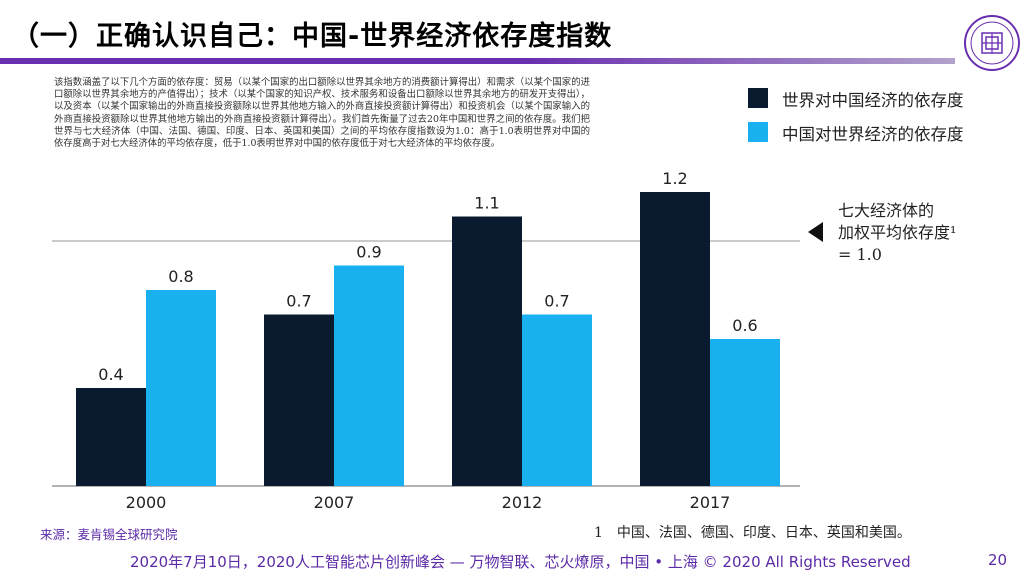 This screenshot has width=1029, height=588. Describe the element at coordinates (557, 400) in the screenshot. I see `bar-china-on-world-2012` at that location.